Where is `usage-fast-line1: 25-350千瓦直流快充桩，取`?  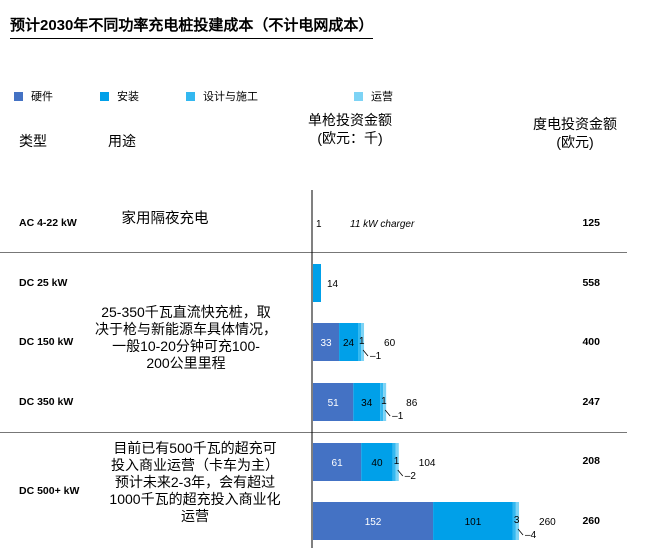
usage-fast-line1: 25-350千瓦直流快充桩，取 is located at coordinates (186, 312).